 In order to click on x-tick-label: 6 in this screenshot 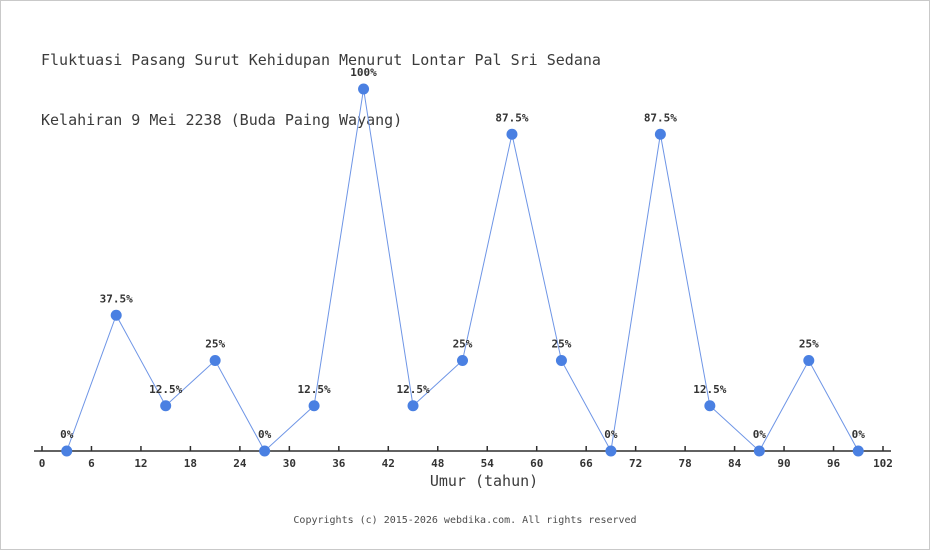, I will do `click(91, 463)`.